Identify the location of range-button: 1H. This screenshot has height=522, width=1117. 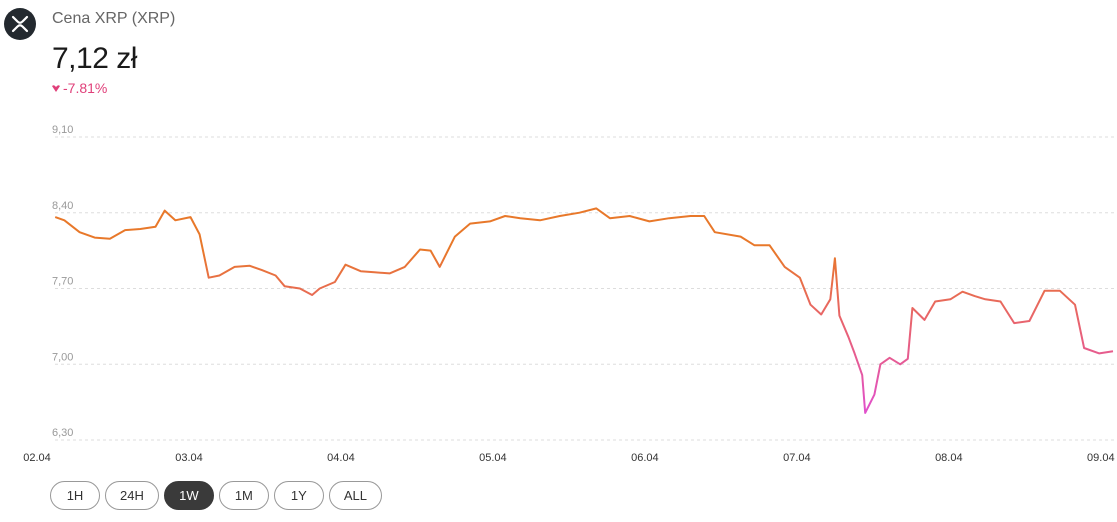
(75, 495).